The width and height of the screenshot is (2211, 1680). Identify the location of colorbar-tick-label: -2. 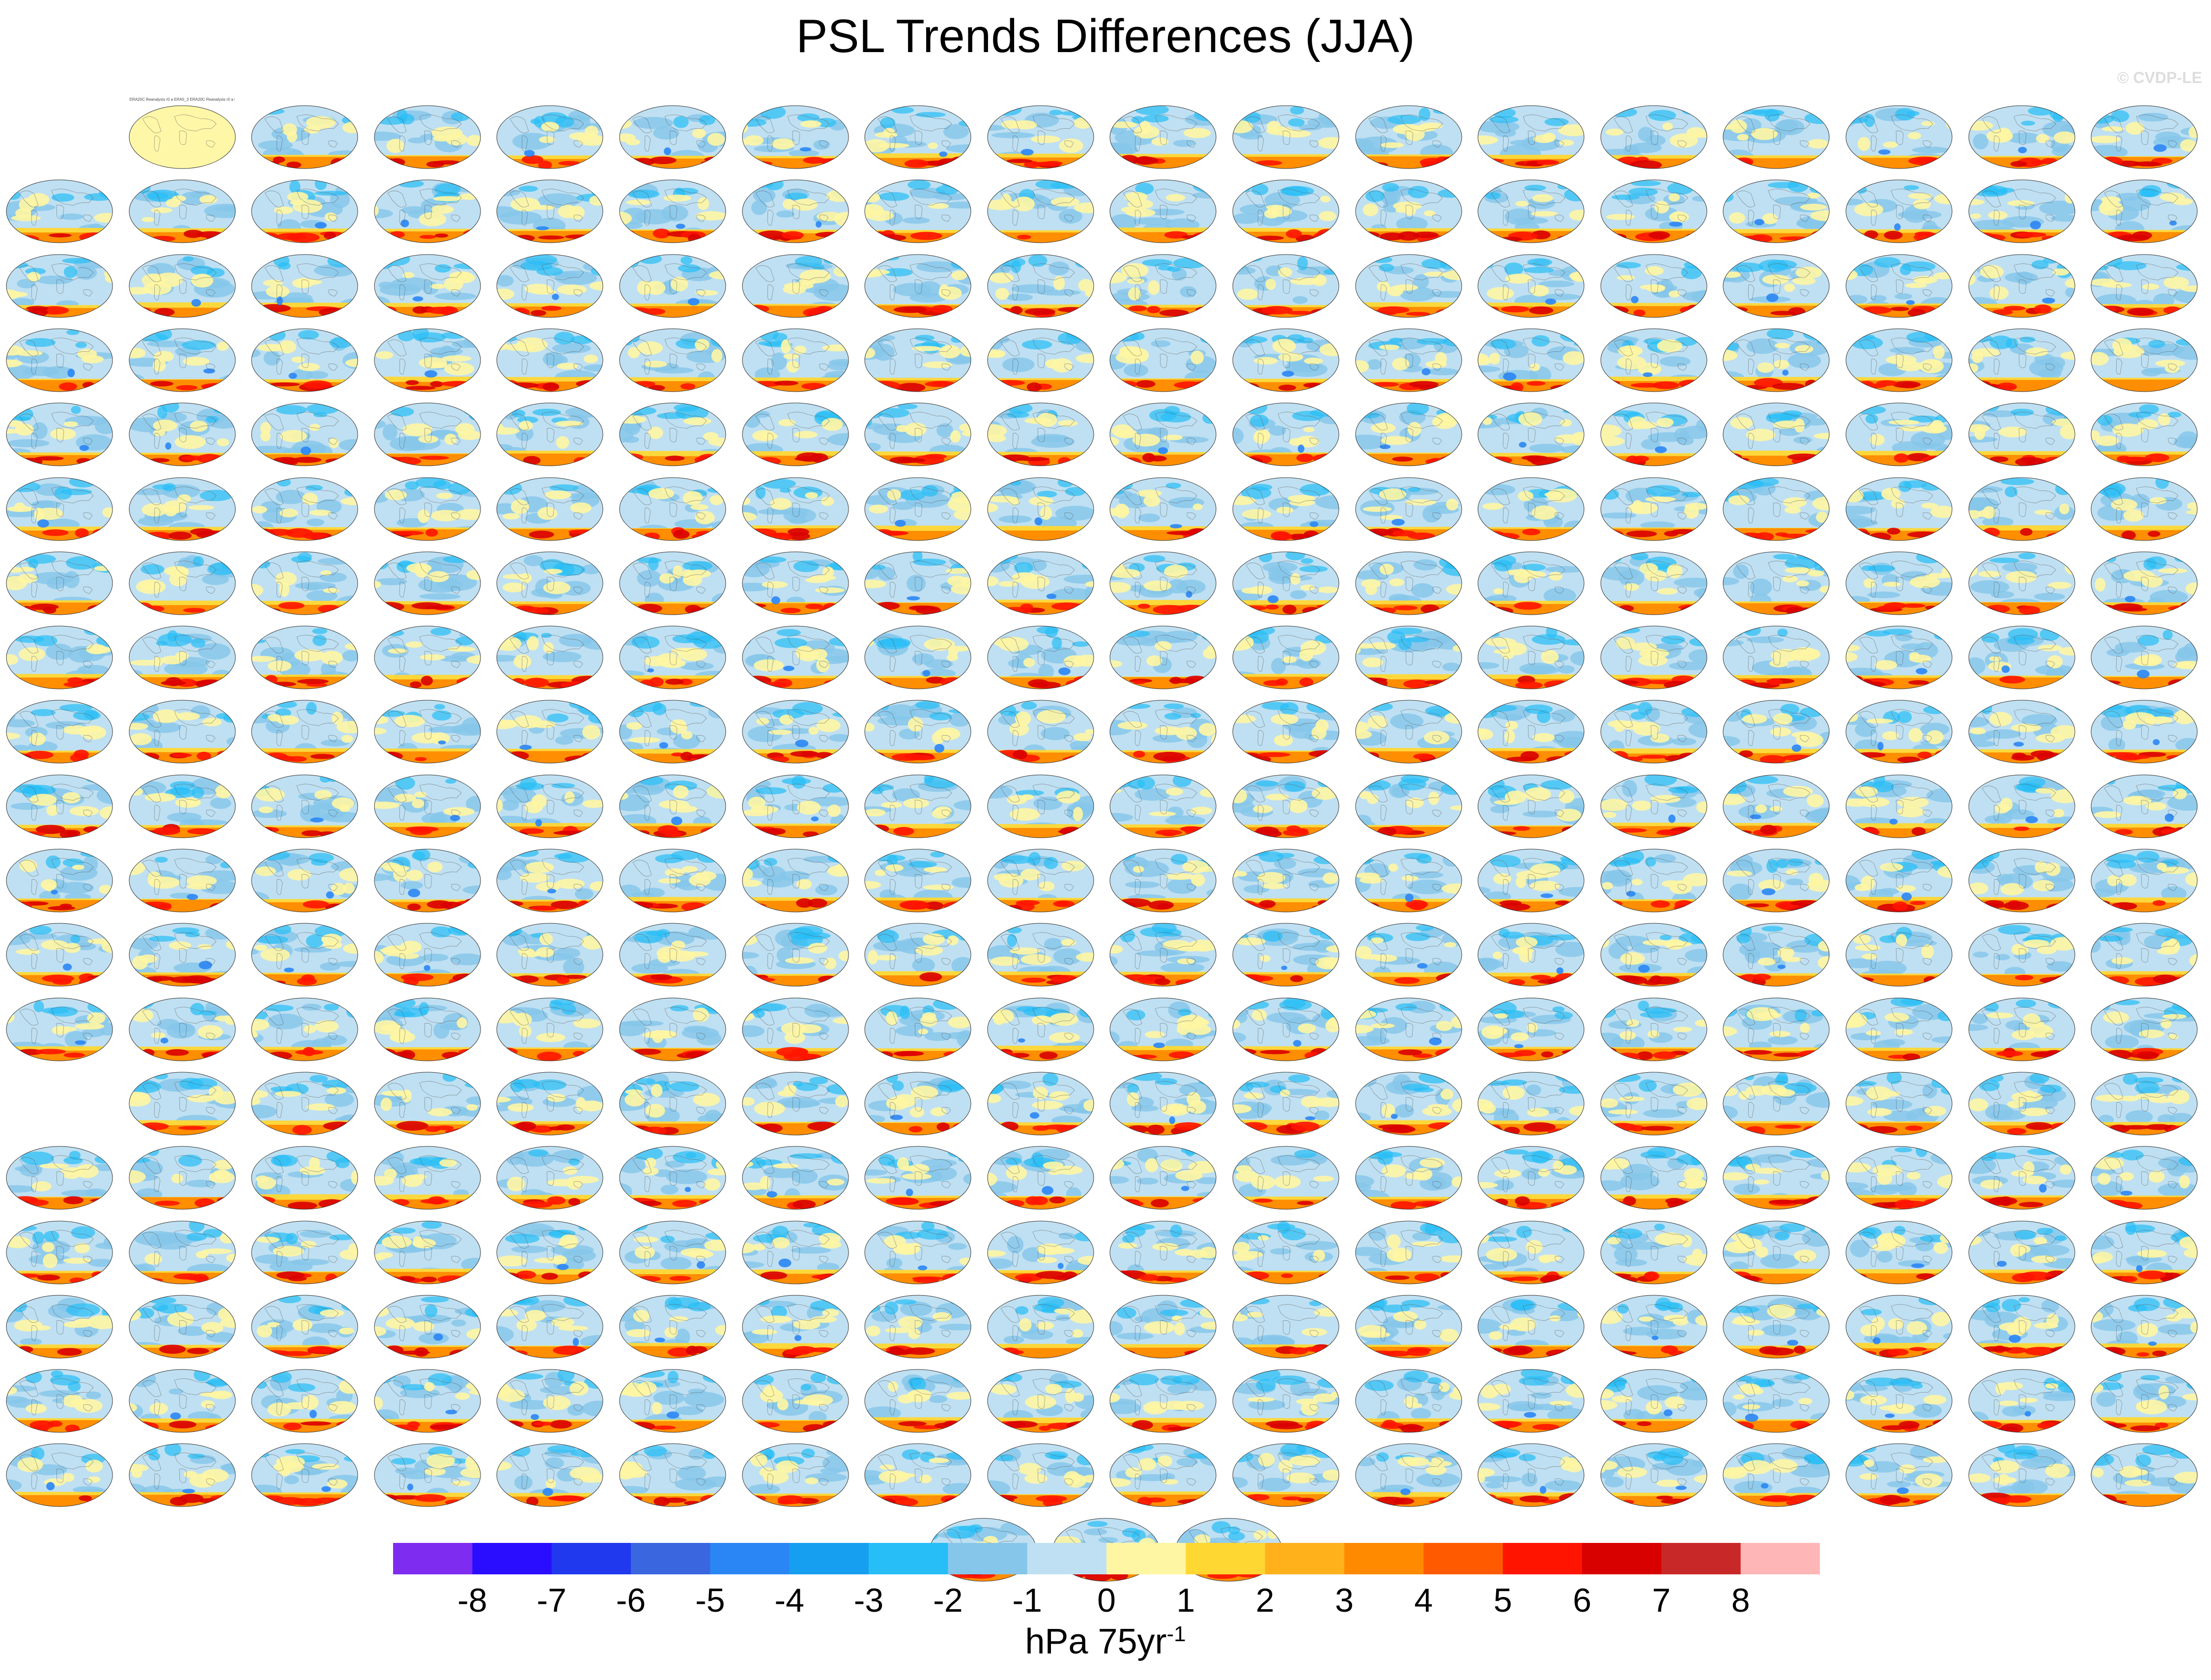
(948, 1600).